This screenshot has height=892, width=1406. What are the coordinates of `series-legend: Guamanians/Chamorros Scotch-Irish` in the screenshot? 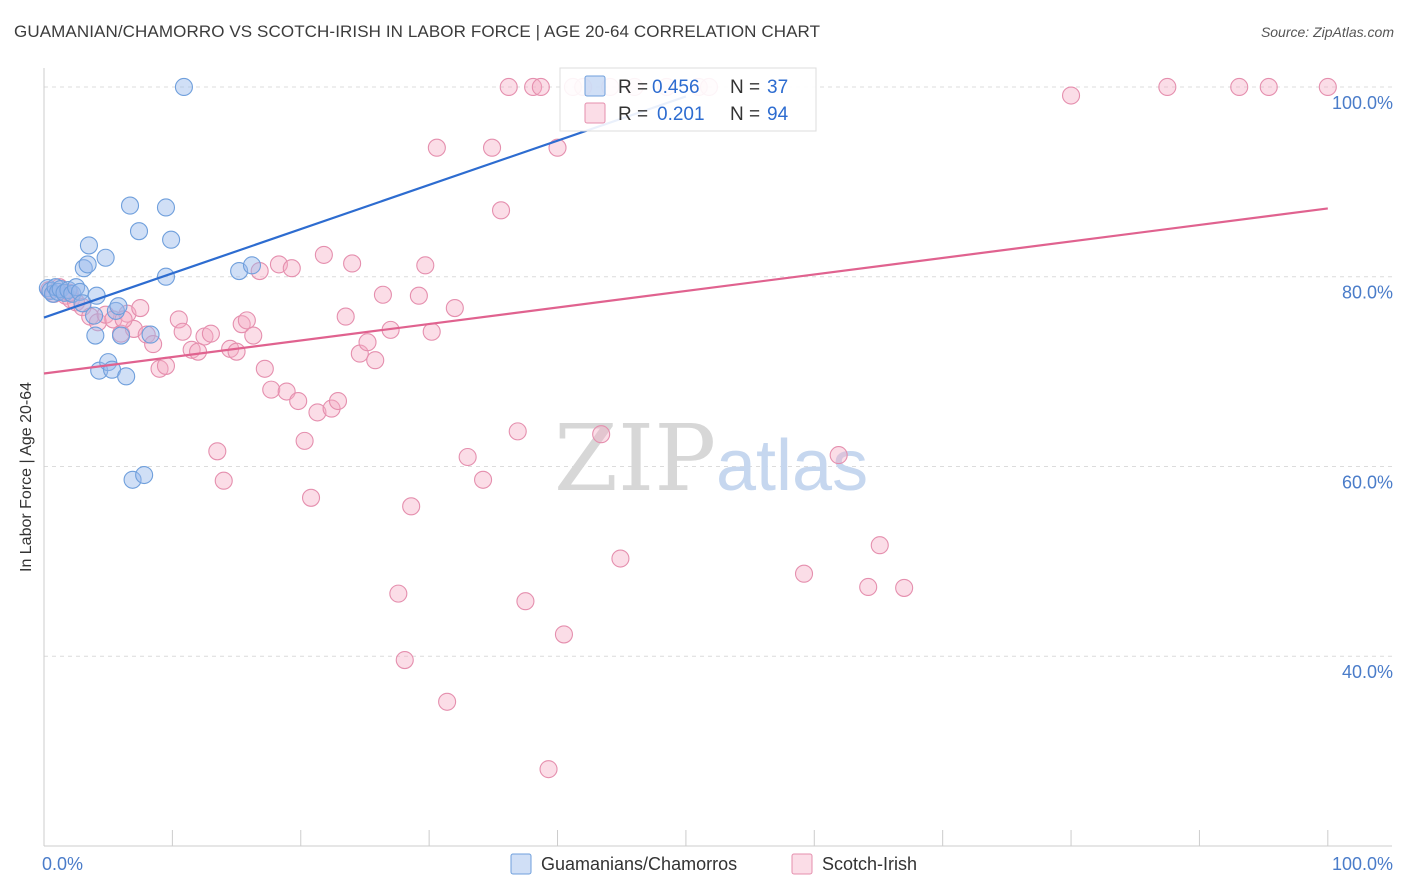 It's located at (713, 864).